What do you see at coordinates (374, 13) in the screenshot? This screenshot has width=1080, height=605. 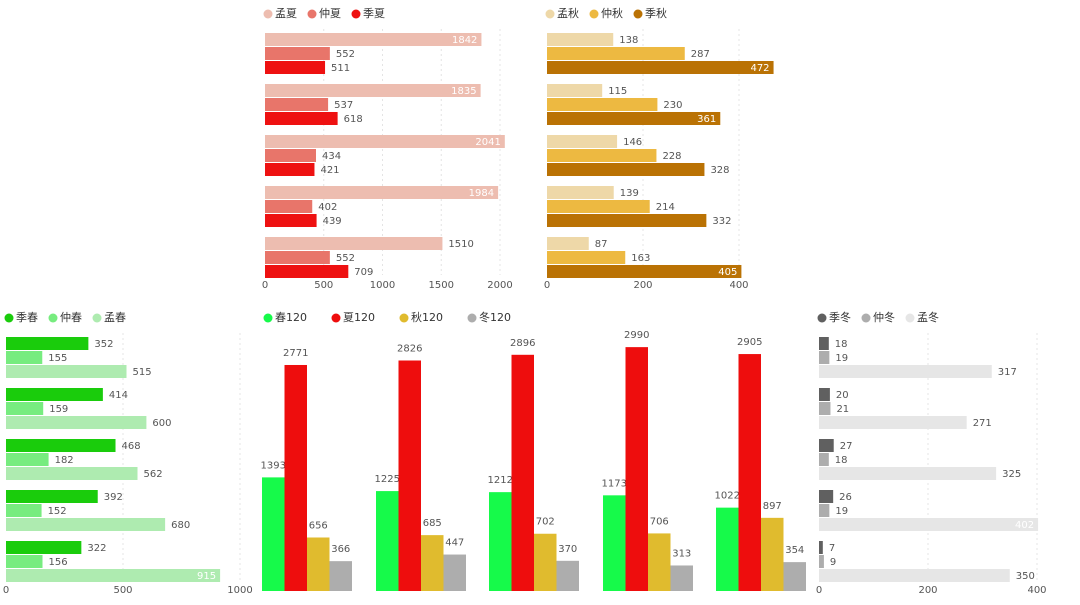 I see `legend-label-0-2: 季夏` at bounding box center [374, 13].